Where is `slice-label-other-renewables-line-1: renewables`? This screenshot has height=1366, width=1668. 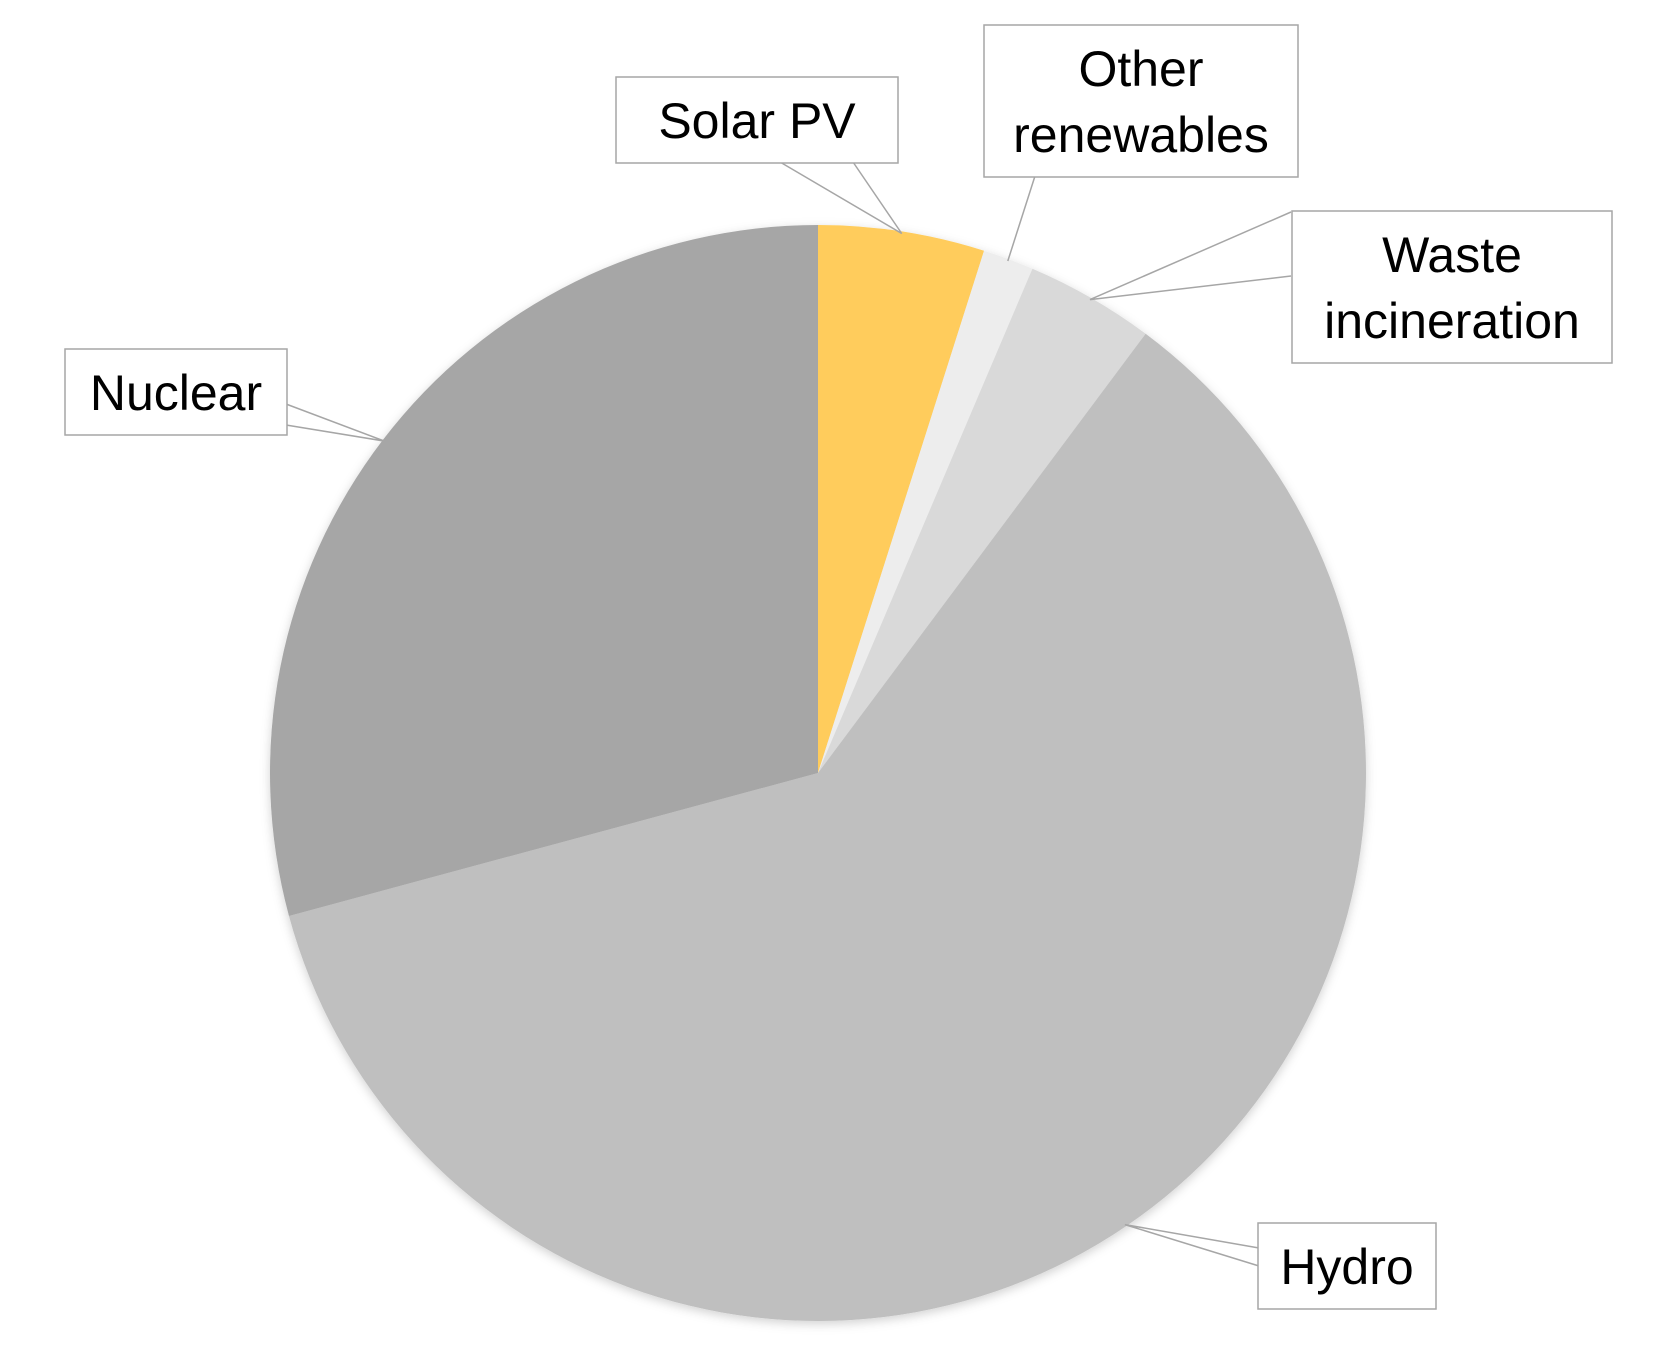
slice-label-other-renewables-line-1: renewables is located at coordinates (1141, 135).